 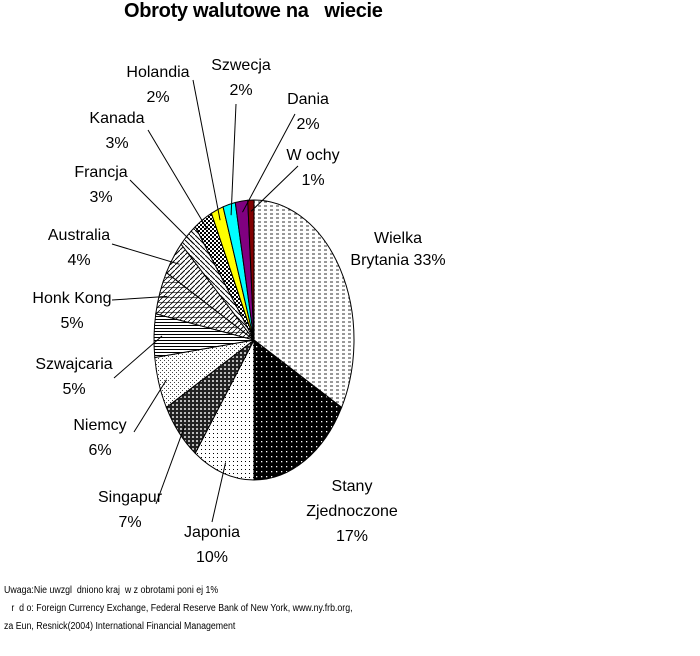 What do you see at coordinates (116, 118) in the screenshot?
I see `slice-label-line: Kanada` at bounding box center [116, 118].